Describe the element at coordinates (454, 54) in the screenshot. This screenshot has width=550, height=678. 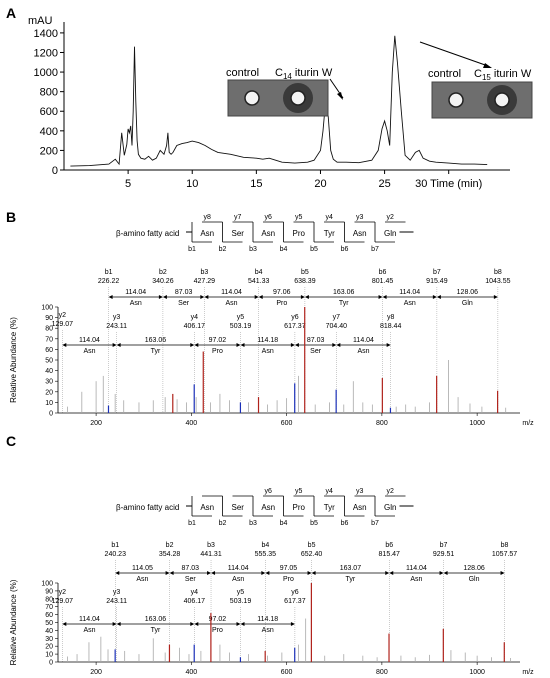
I see `annotation-arrow` at that location.